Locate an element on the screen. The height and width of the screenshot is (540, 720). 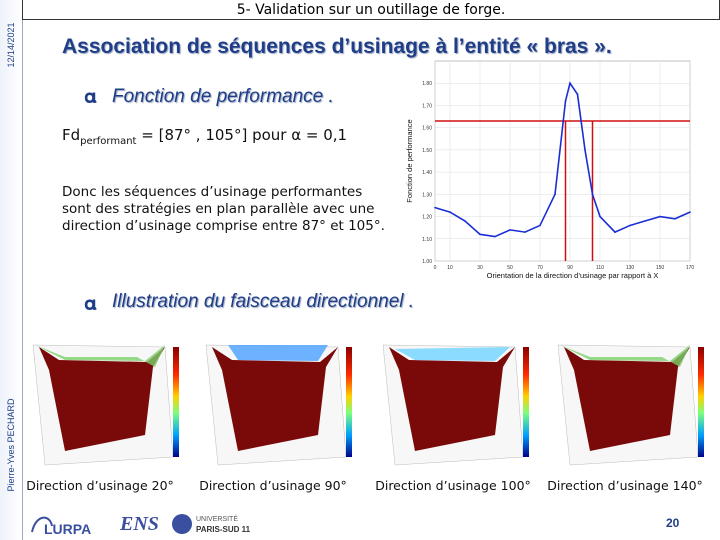
y-tick-label: 1.60 is located at coordinates (427, 129).